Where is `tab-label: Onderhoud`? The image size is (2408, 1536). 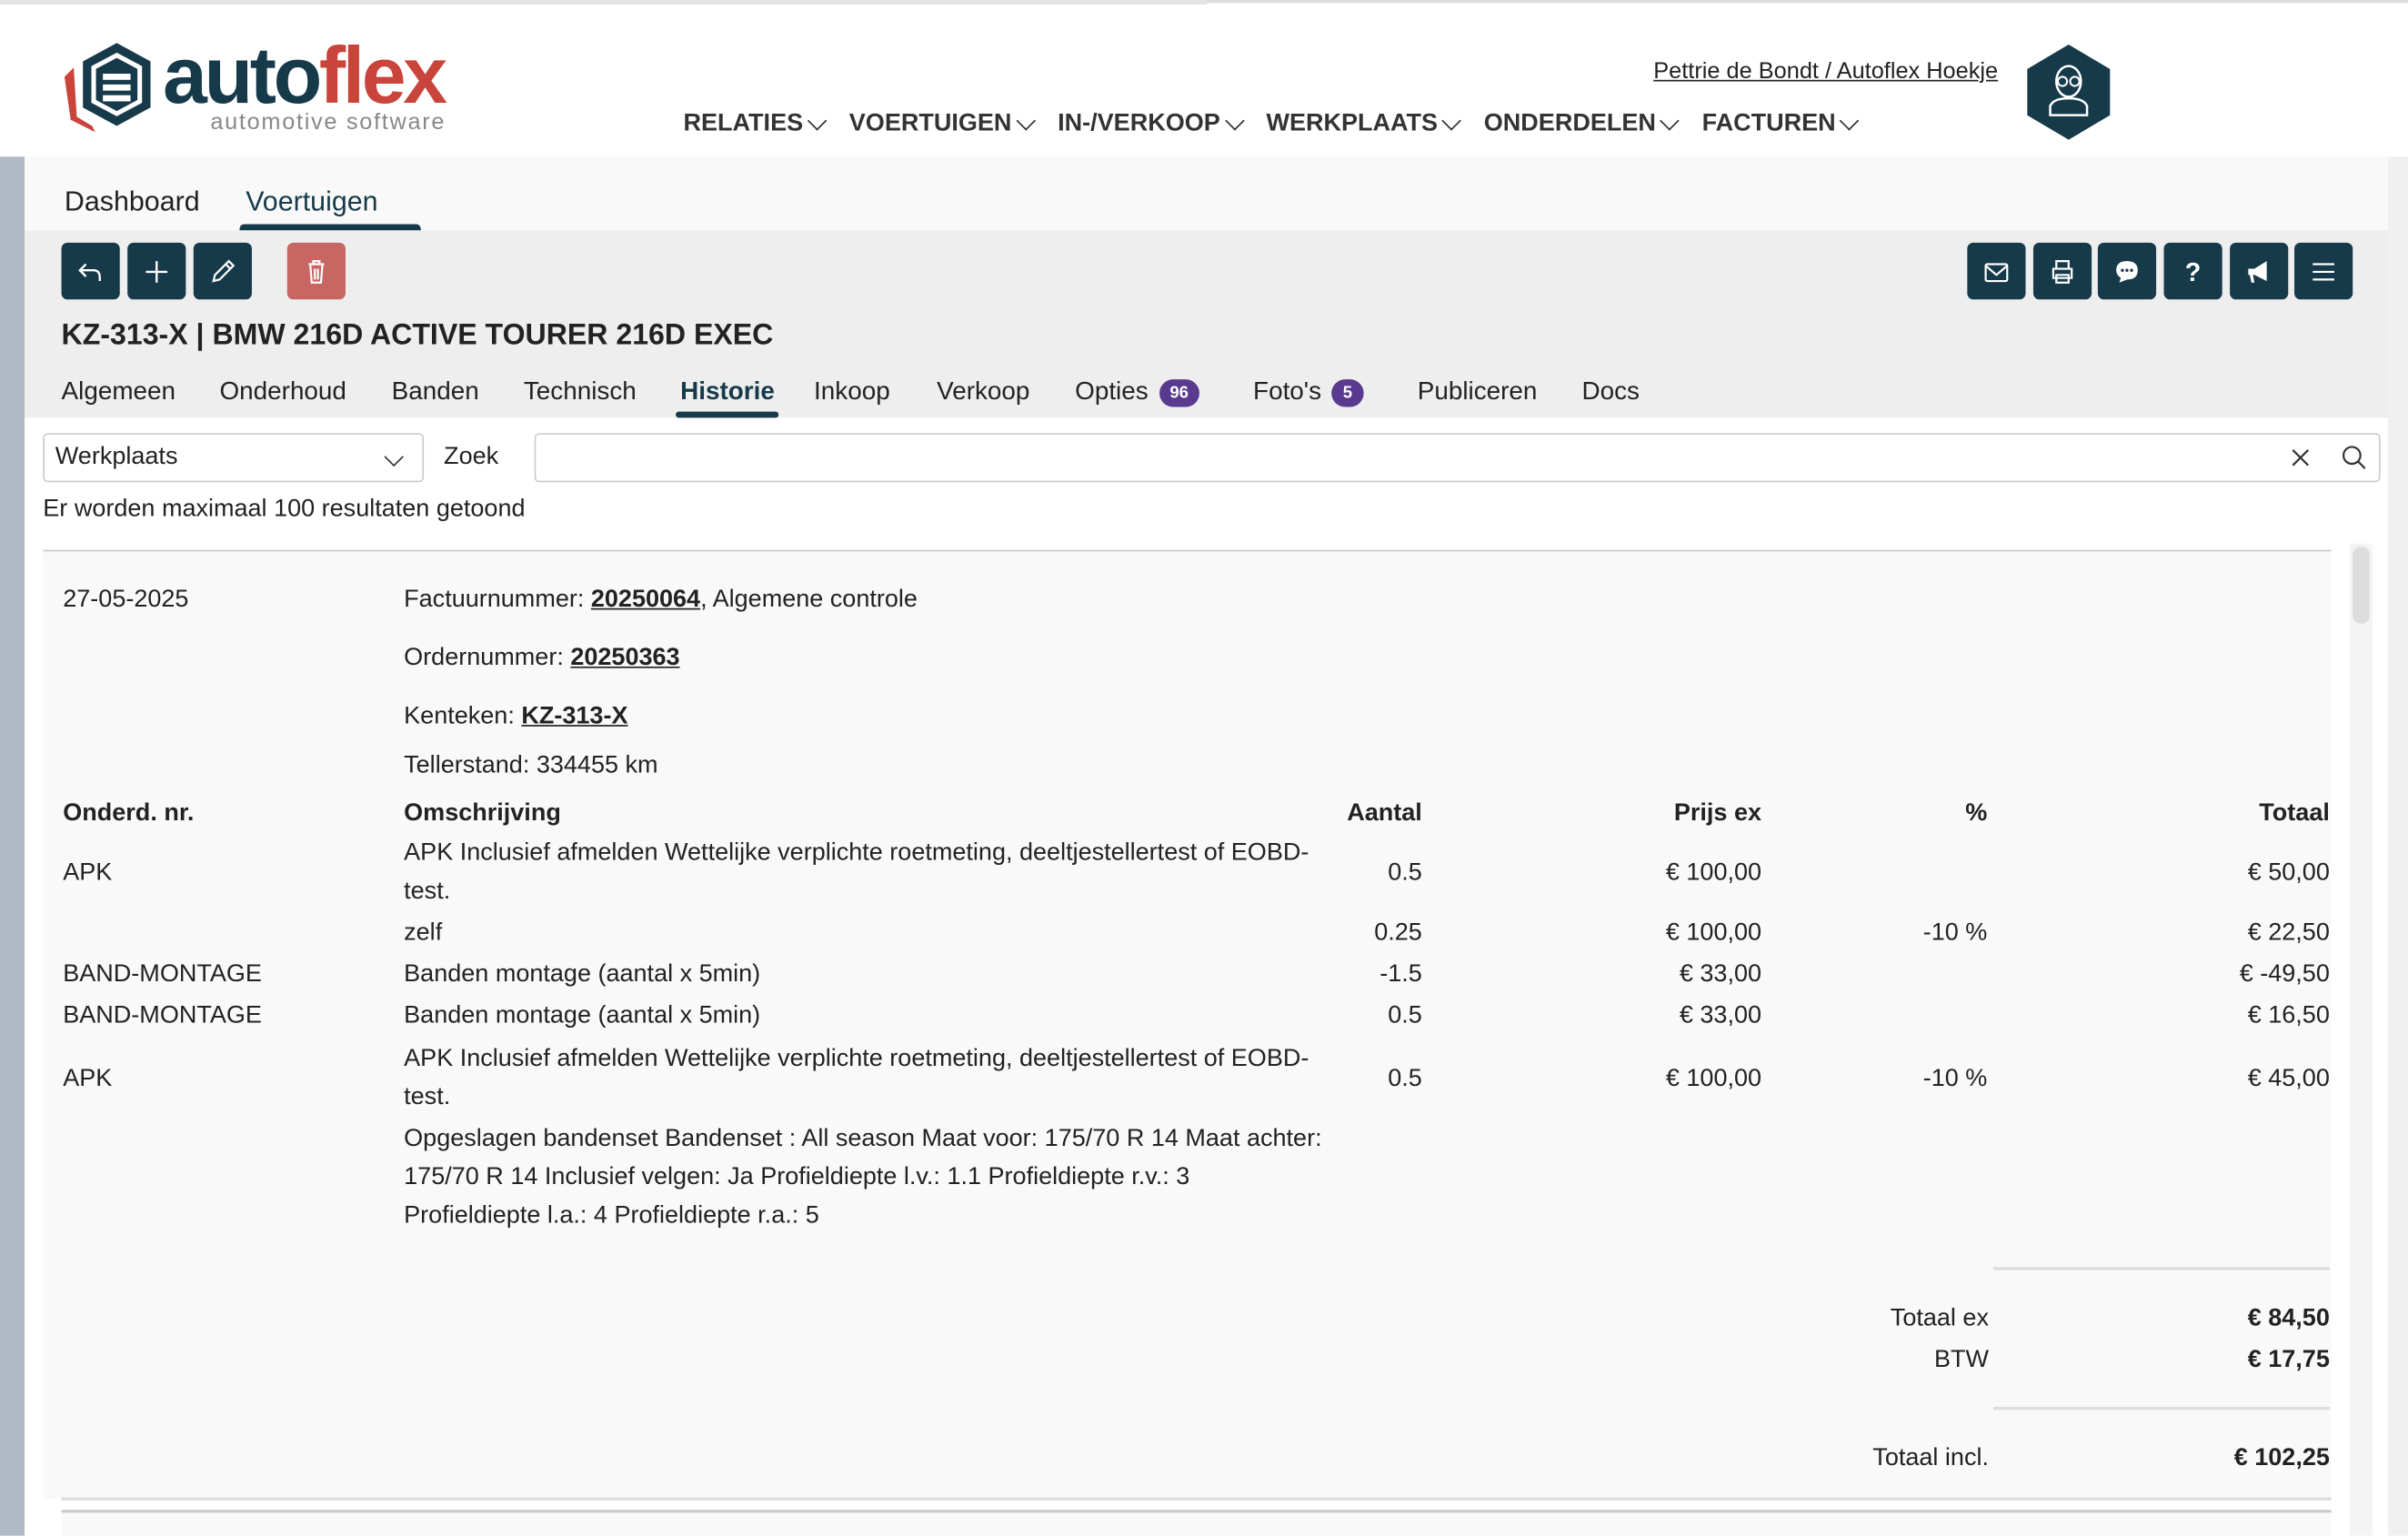 tab-label: Onderhoud is located at coordinates (282, 391).